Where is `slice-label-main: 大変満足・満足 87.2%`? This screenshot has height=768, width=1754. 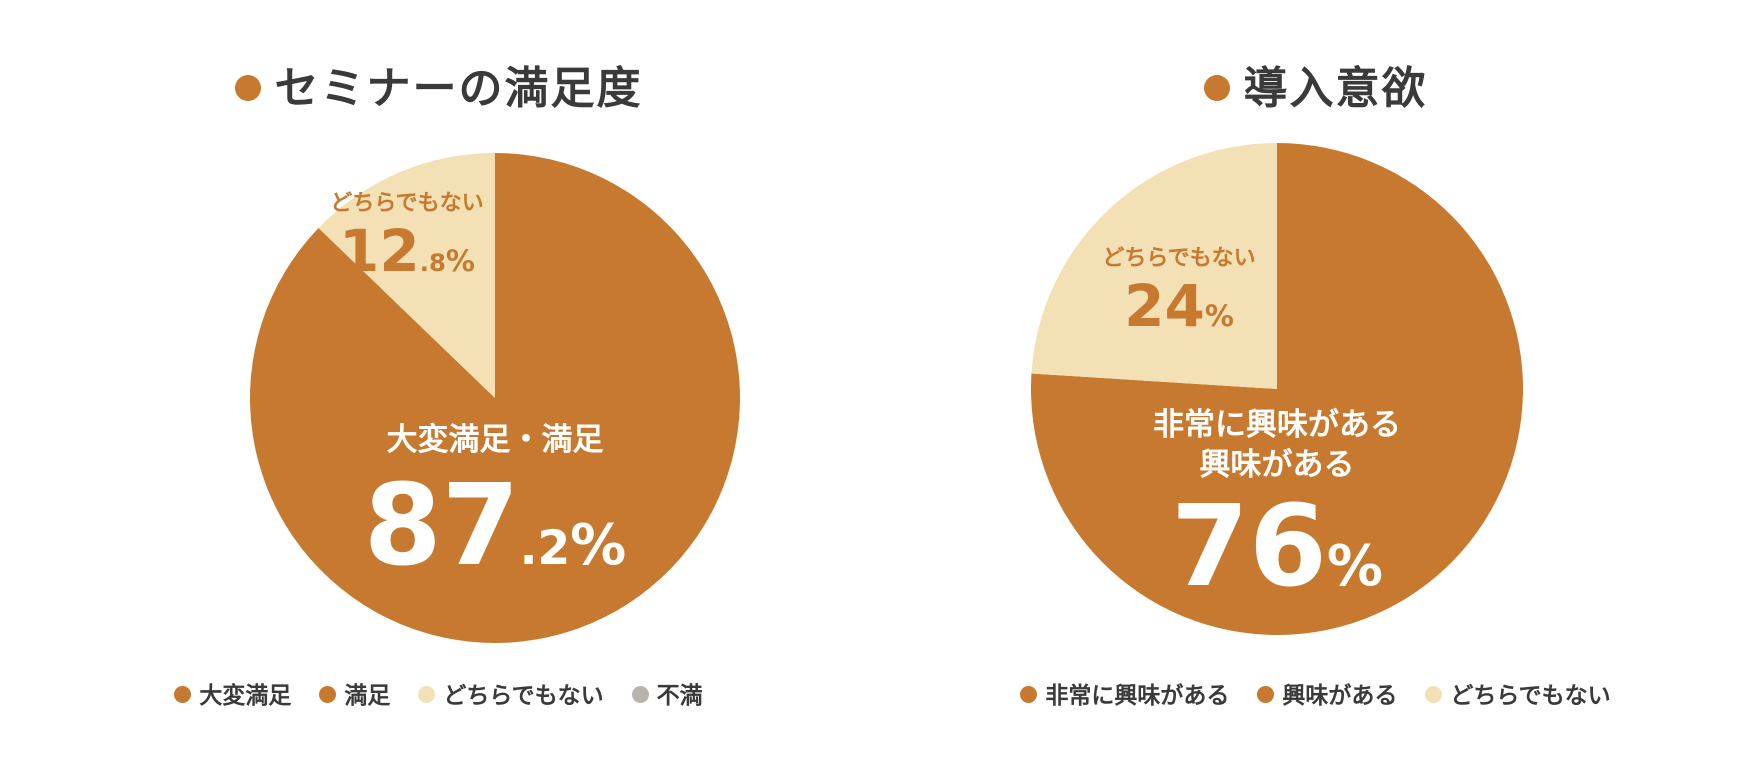
slice-label-main: 大変満足・満足 87.2% is located at coordinates (495, 501).